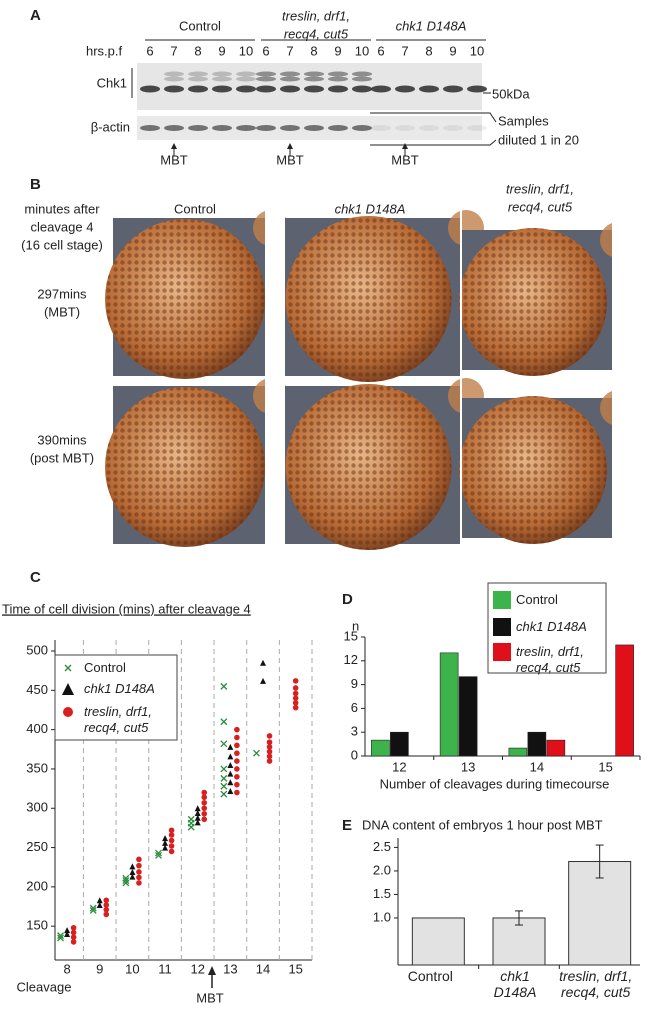 This screenshot has height=1009, width=650. What do you see at coordinates (502, 627) in the screenshot?
I see `legend-swatch` at bounding box center [502, 627].